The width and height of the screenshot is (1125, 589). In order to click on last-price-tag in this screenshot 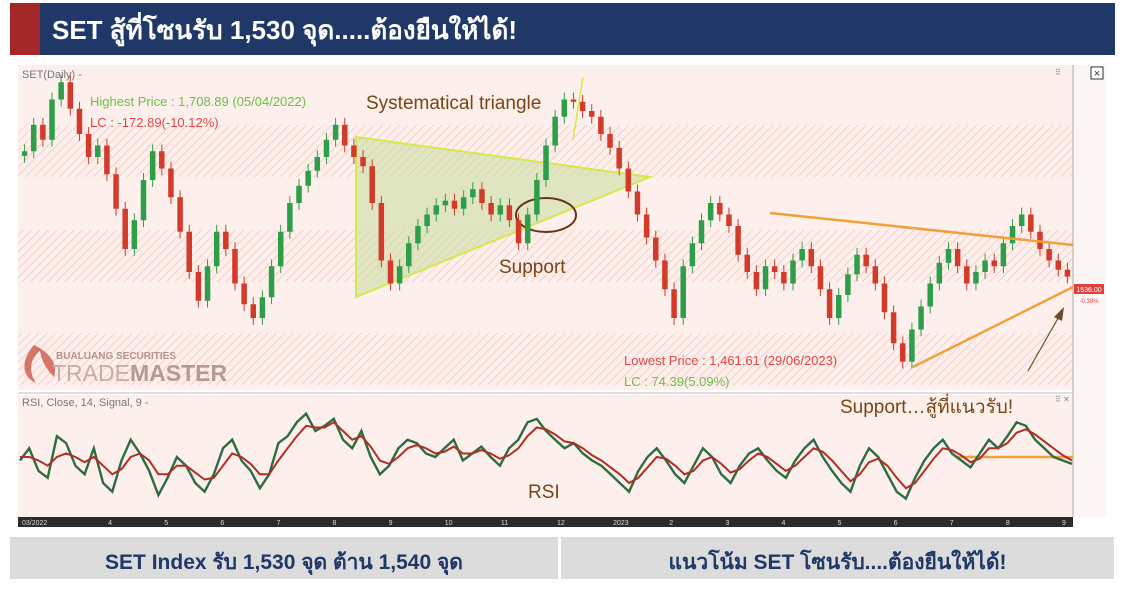, I will do `click(1089, 289)`.